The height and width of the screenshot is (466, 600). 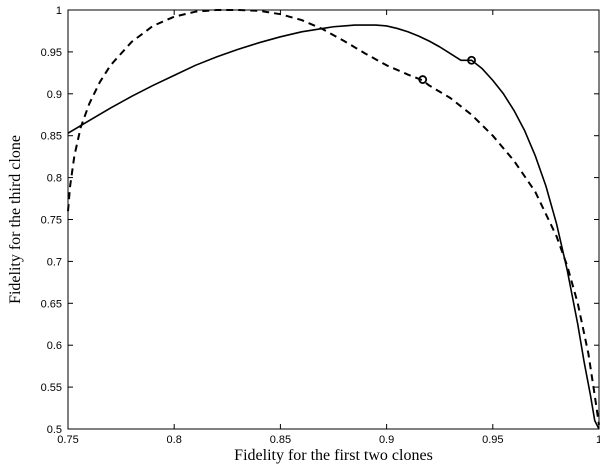 What do you see at coordinates (59, 11) in the screenshot?
I see `y-tick-label: 1` at bounding box center [59, 11].